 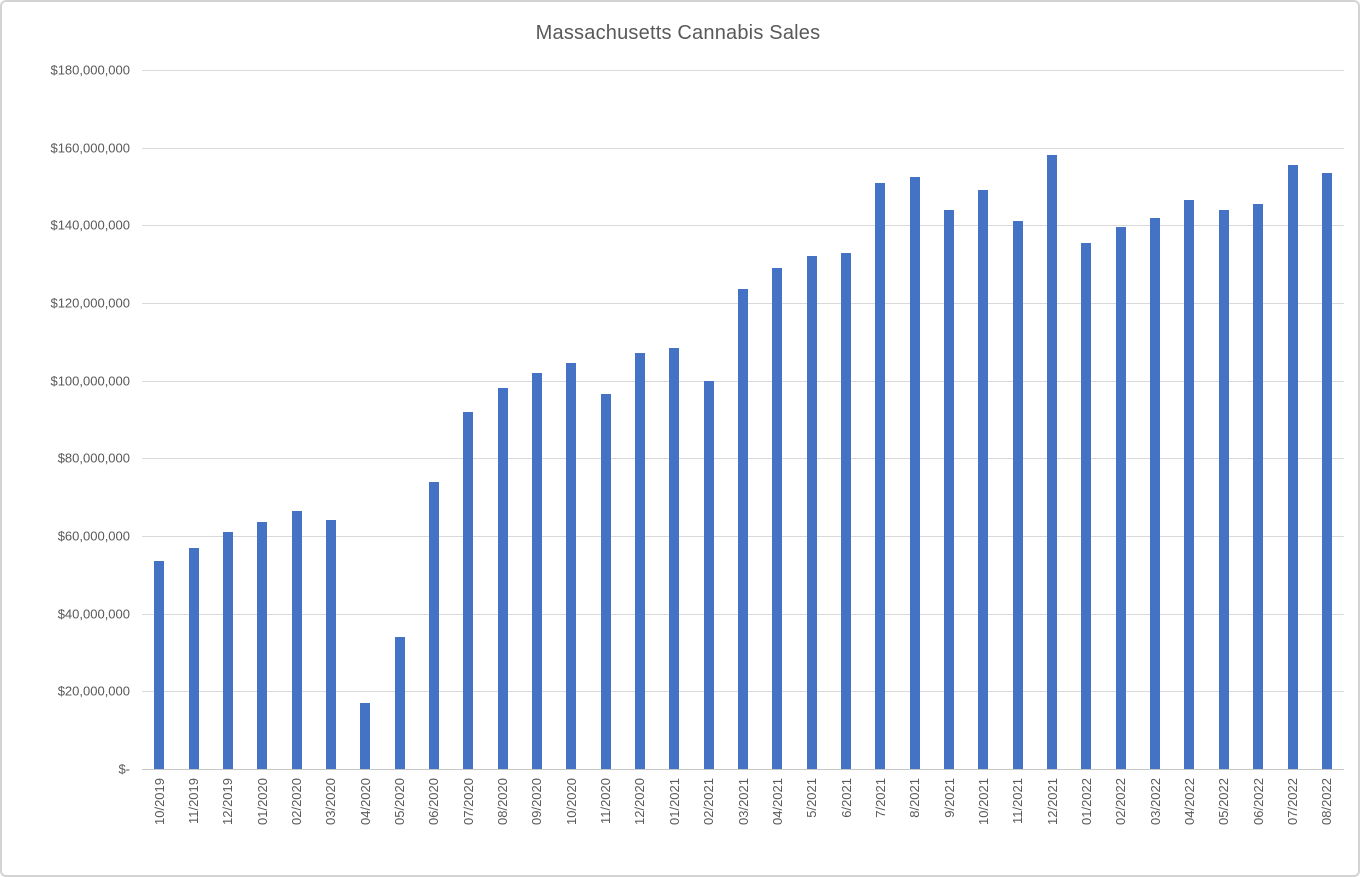 What do you see at coordinates (1052, 801) in the screenshot?
I see `x-tick-label: 12/2021` at bounding box center [1052, 801].